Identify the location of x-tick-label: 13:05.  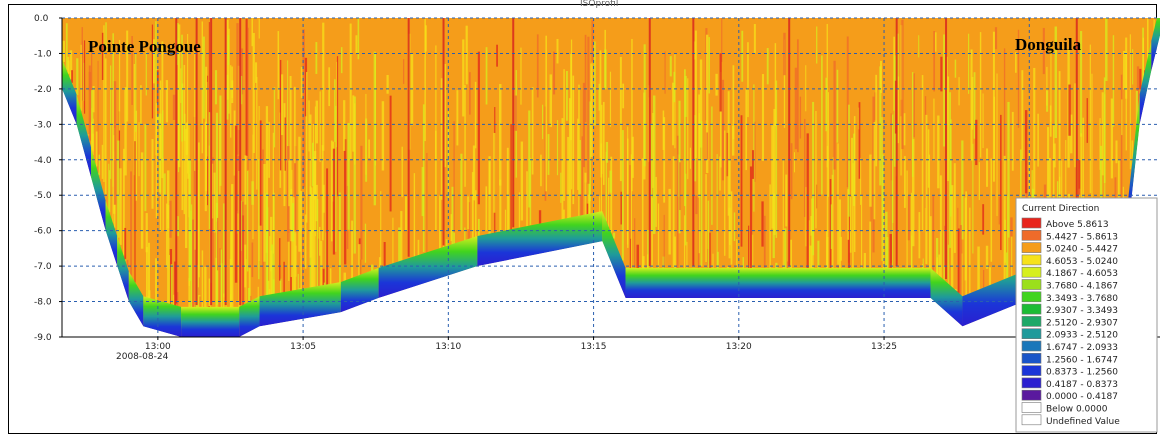
(303, 347).